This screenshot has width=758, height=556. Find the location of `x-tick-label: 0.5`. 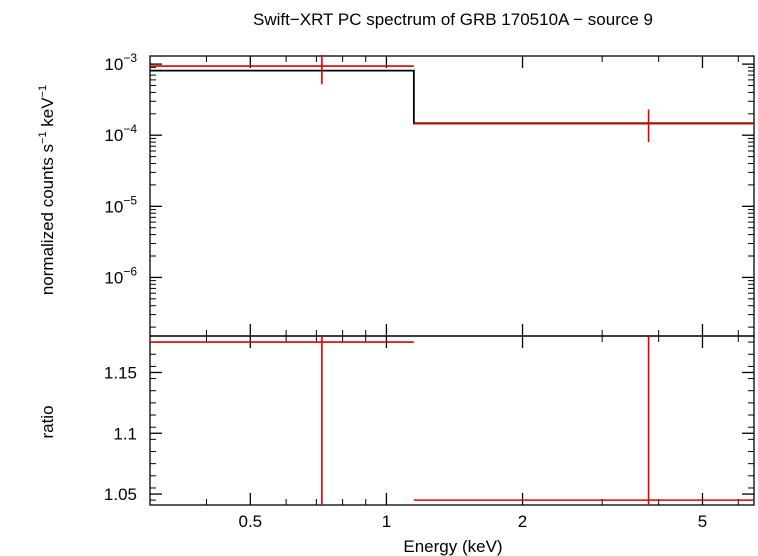

x-tick-label: 0.5 is located at coordinates (250, 521).